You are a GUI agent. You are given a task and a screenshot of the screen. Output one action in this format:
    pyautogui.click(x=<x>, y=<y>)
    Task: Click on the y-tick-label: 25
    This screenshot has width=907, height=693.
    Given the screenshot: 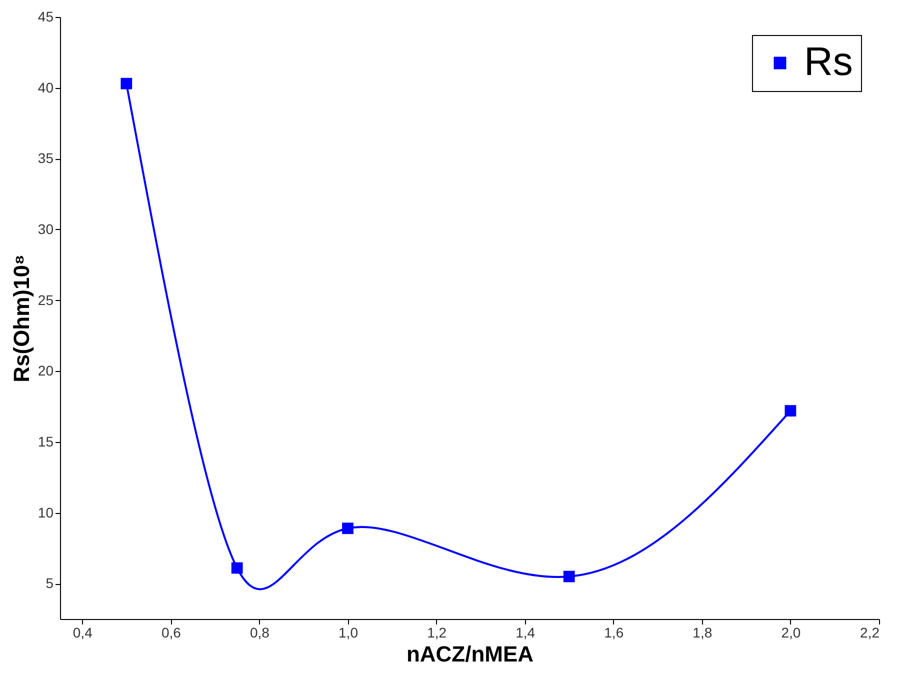 What is the action you would take?
    pyautogui.click(x=46, y=300)
    